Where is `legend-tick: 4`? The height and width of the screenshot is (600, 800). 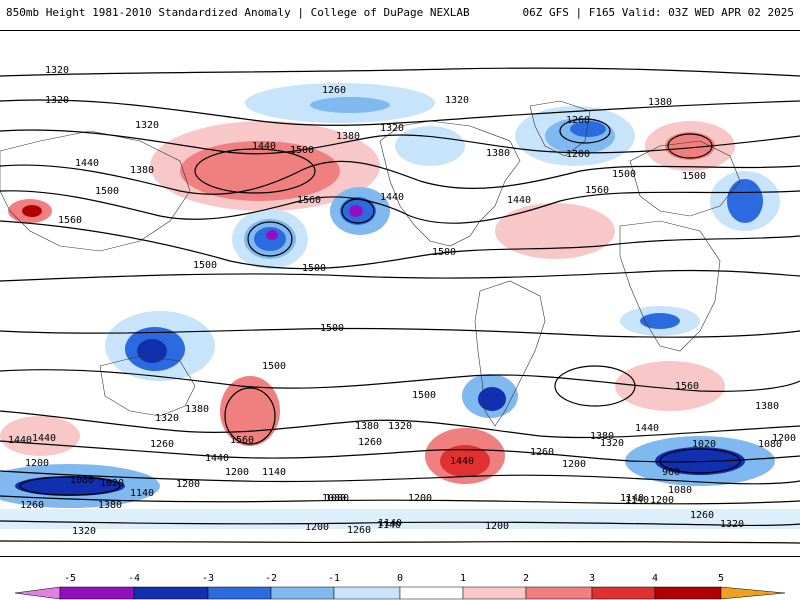 legend-tick: 4 is located at coordinates (655, 578).